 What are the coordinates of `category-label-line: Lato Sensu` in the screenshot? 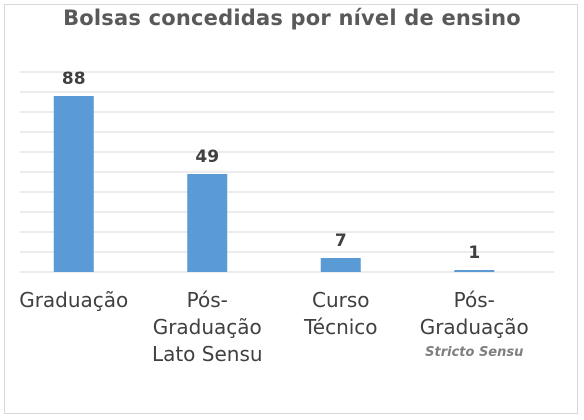 It's located at (207, 354).